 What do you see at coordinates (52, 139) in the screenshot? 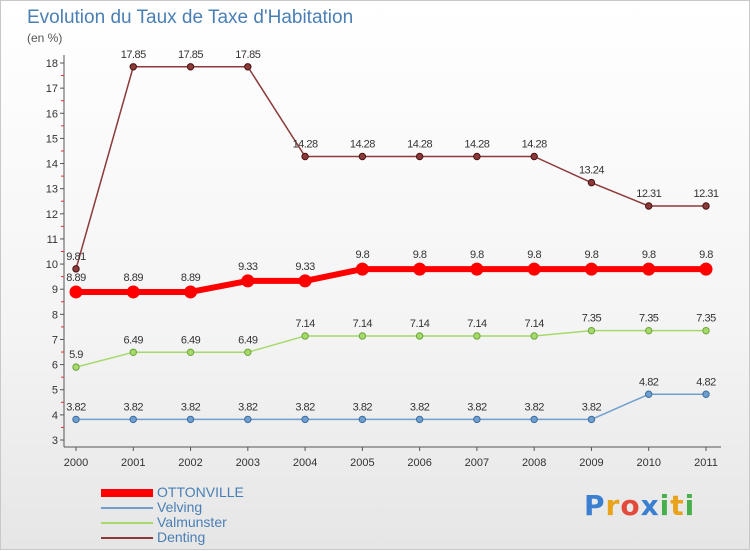
I see `y-tick-label: 15` at bounding box center [52, 139].